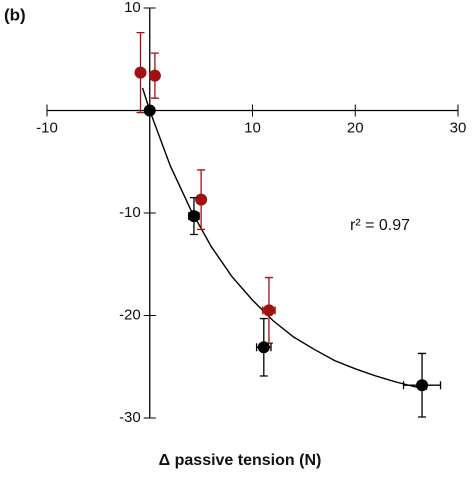  What do you see at coordinates (458, 127) in the screenshot?
I see `x-tick-label: 30` at bounding box center [458, 127].